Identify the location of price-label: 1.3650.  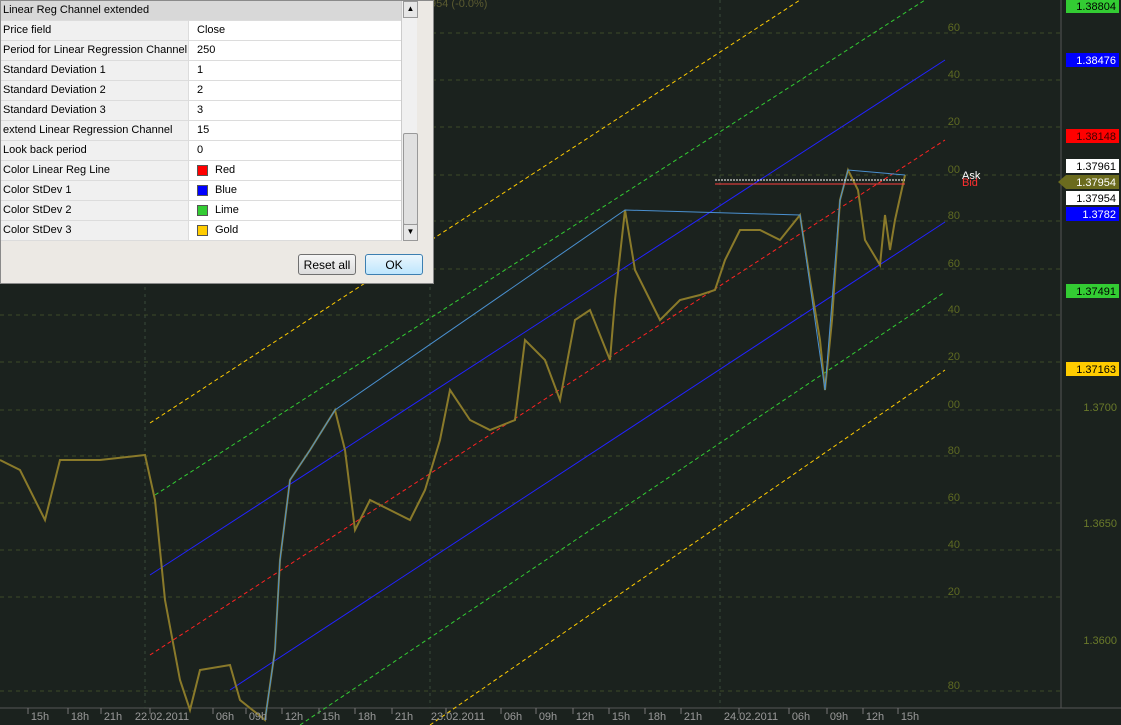
(1100, 524).